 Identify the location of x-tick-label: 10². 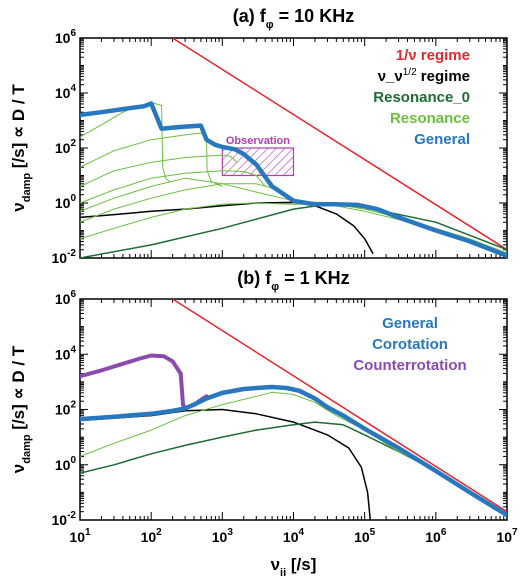
(152, 536).